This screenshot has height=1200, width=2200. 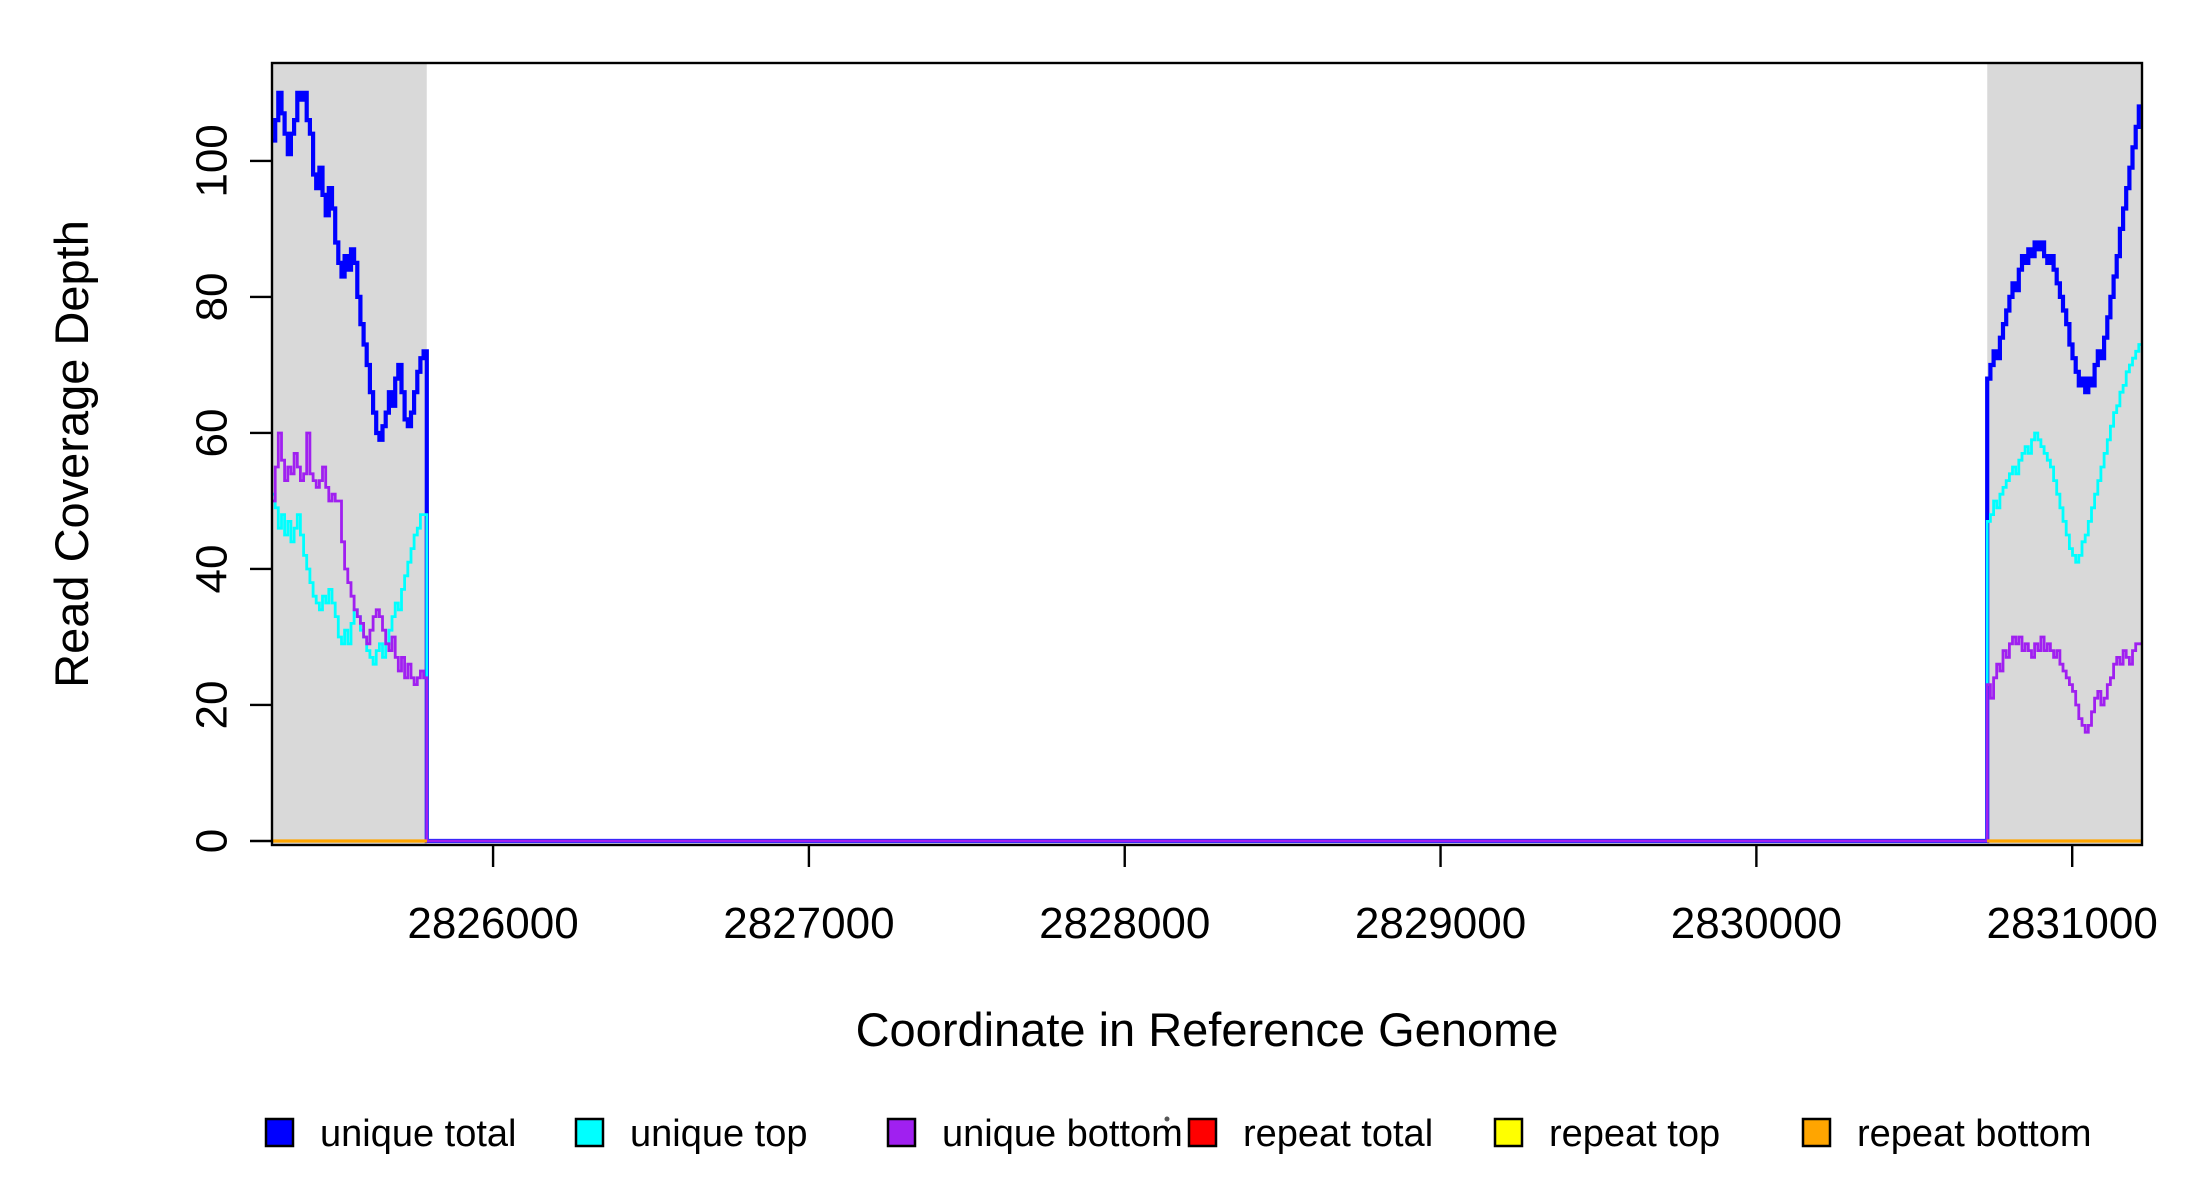 I want to click on legend-item-repeat-total: repeat total, so click(x=1310, y=1134).